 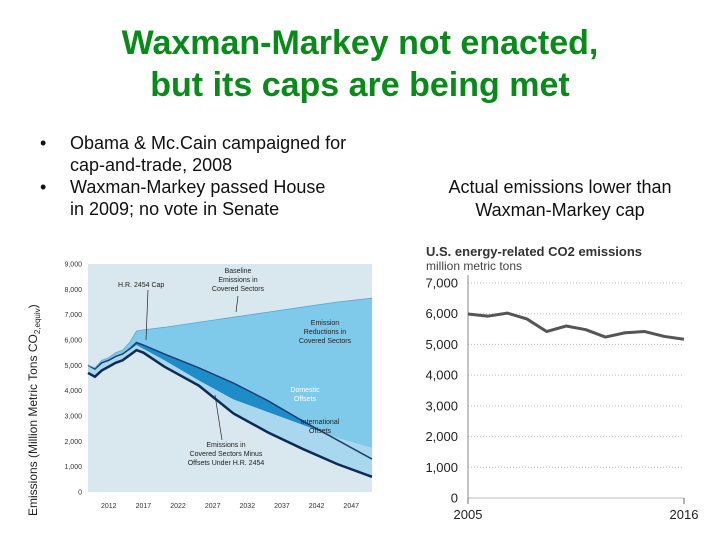 What do you see at coordinates (441, 391) in the screenshot?
I see `right-y-ticks: 7,000 6,000 5,000 4,000 3,000 2,000 1,000 0` at bounding box center [441, 391].